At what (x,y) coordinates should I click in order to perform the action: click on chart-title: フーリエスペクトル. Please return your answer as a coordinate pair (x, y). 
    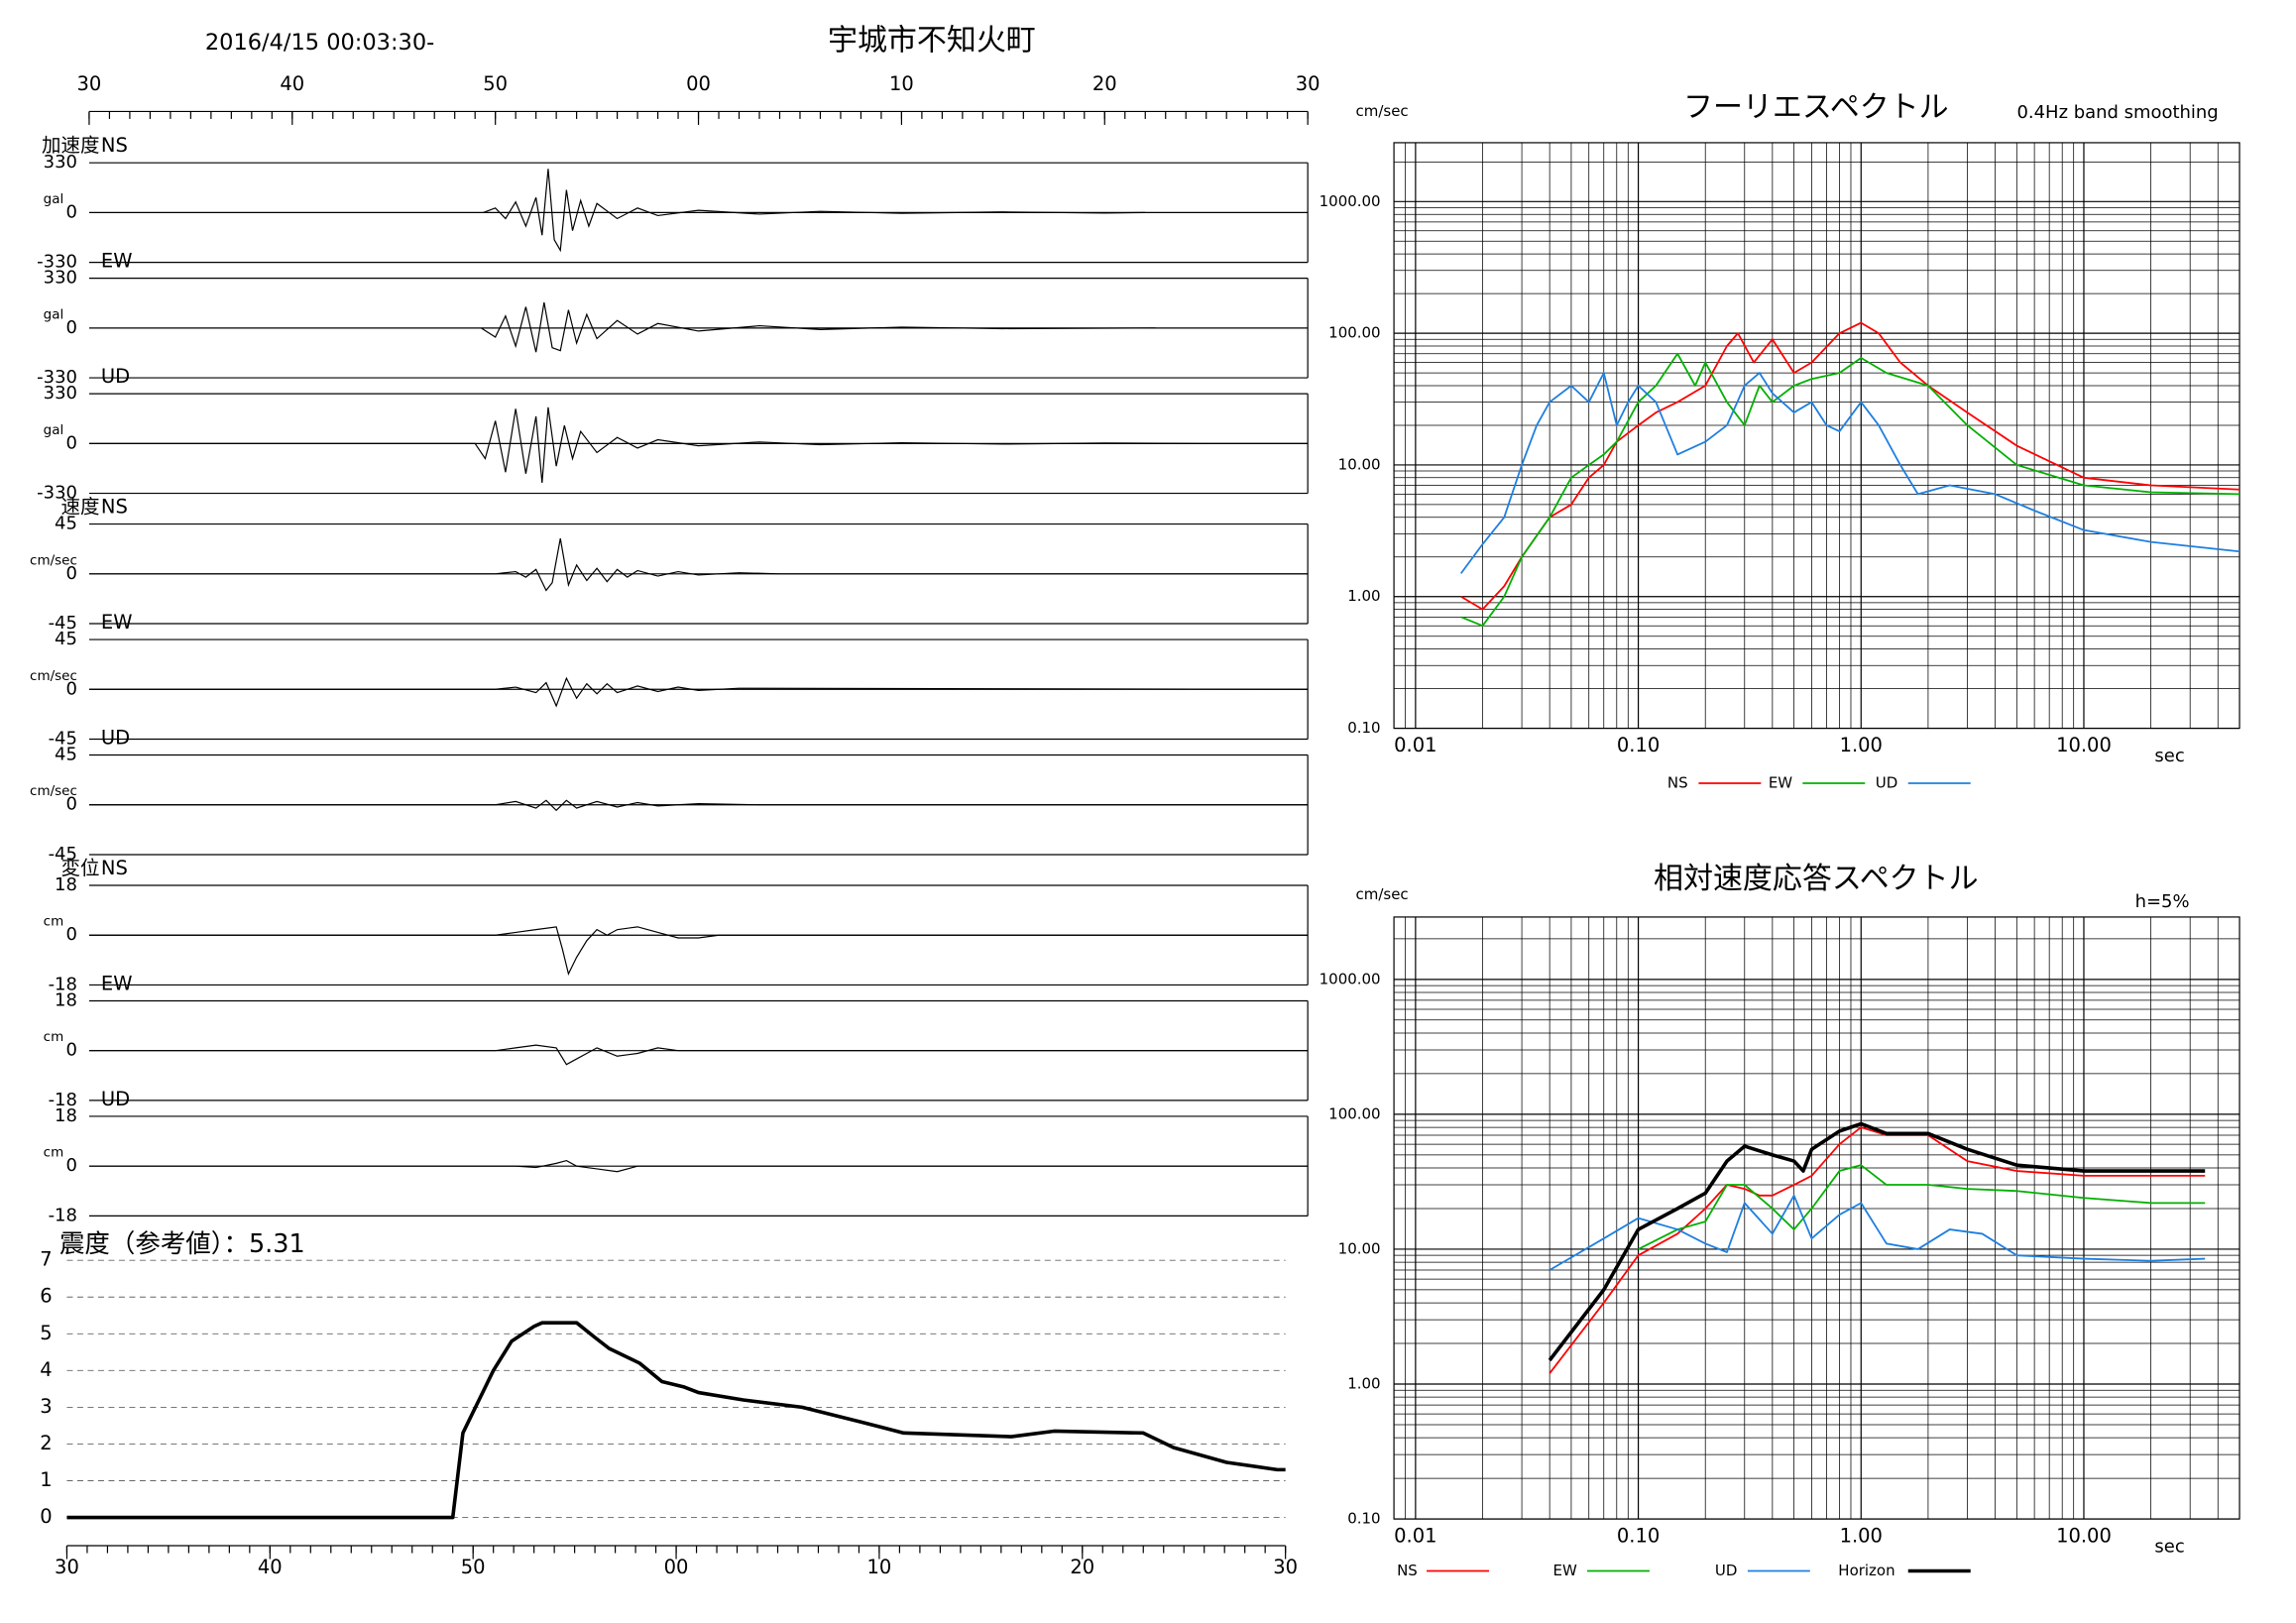
    Looking at the image, I should click on (1816, 107).